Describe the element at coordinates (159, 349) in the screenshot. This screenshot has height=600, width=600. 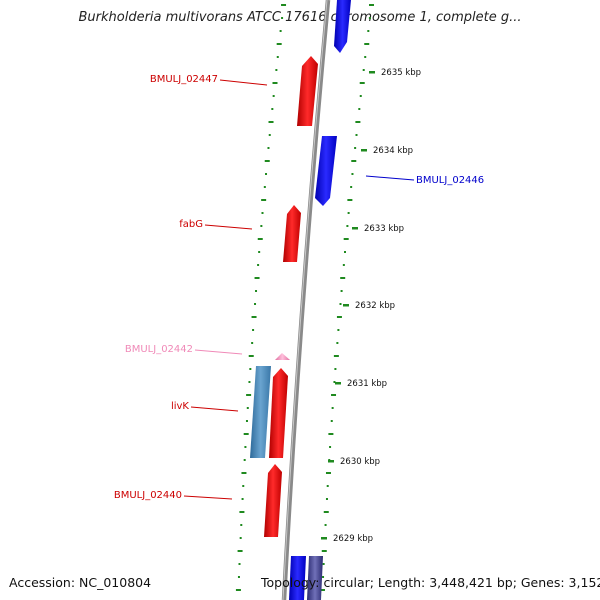
I see `gene-label: BMULJ_02442` at that location.